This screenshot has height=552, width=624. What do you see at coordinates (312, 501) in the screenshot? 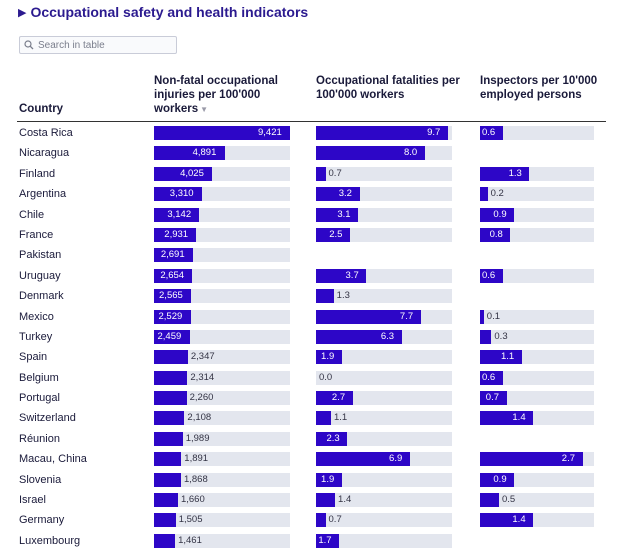
I see `table-row: Israel 1,660 1.4 0.5` at bounding box center [312, 501].